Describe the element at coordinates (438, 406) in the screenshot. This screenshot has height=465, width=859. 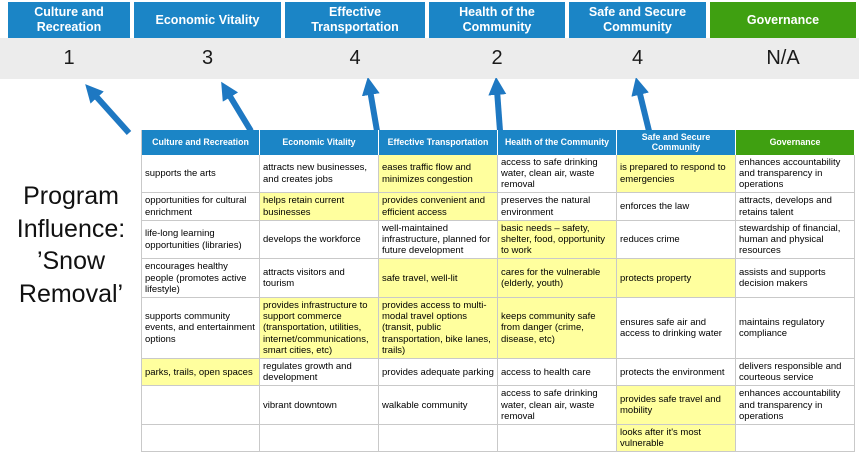
I see `table-cell: walkable community` at that location.